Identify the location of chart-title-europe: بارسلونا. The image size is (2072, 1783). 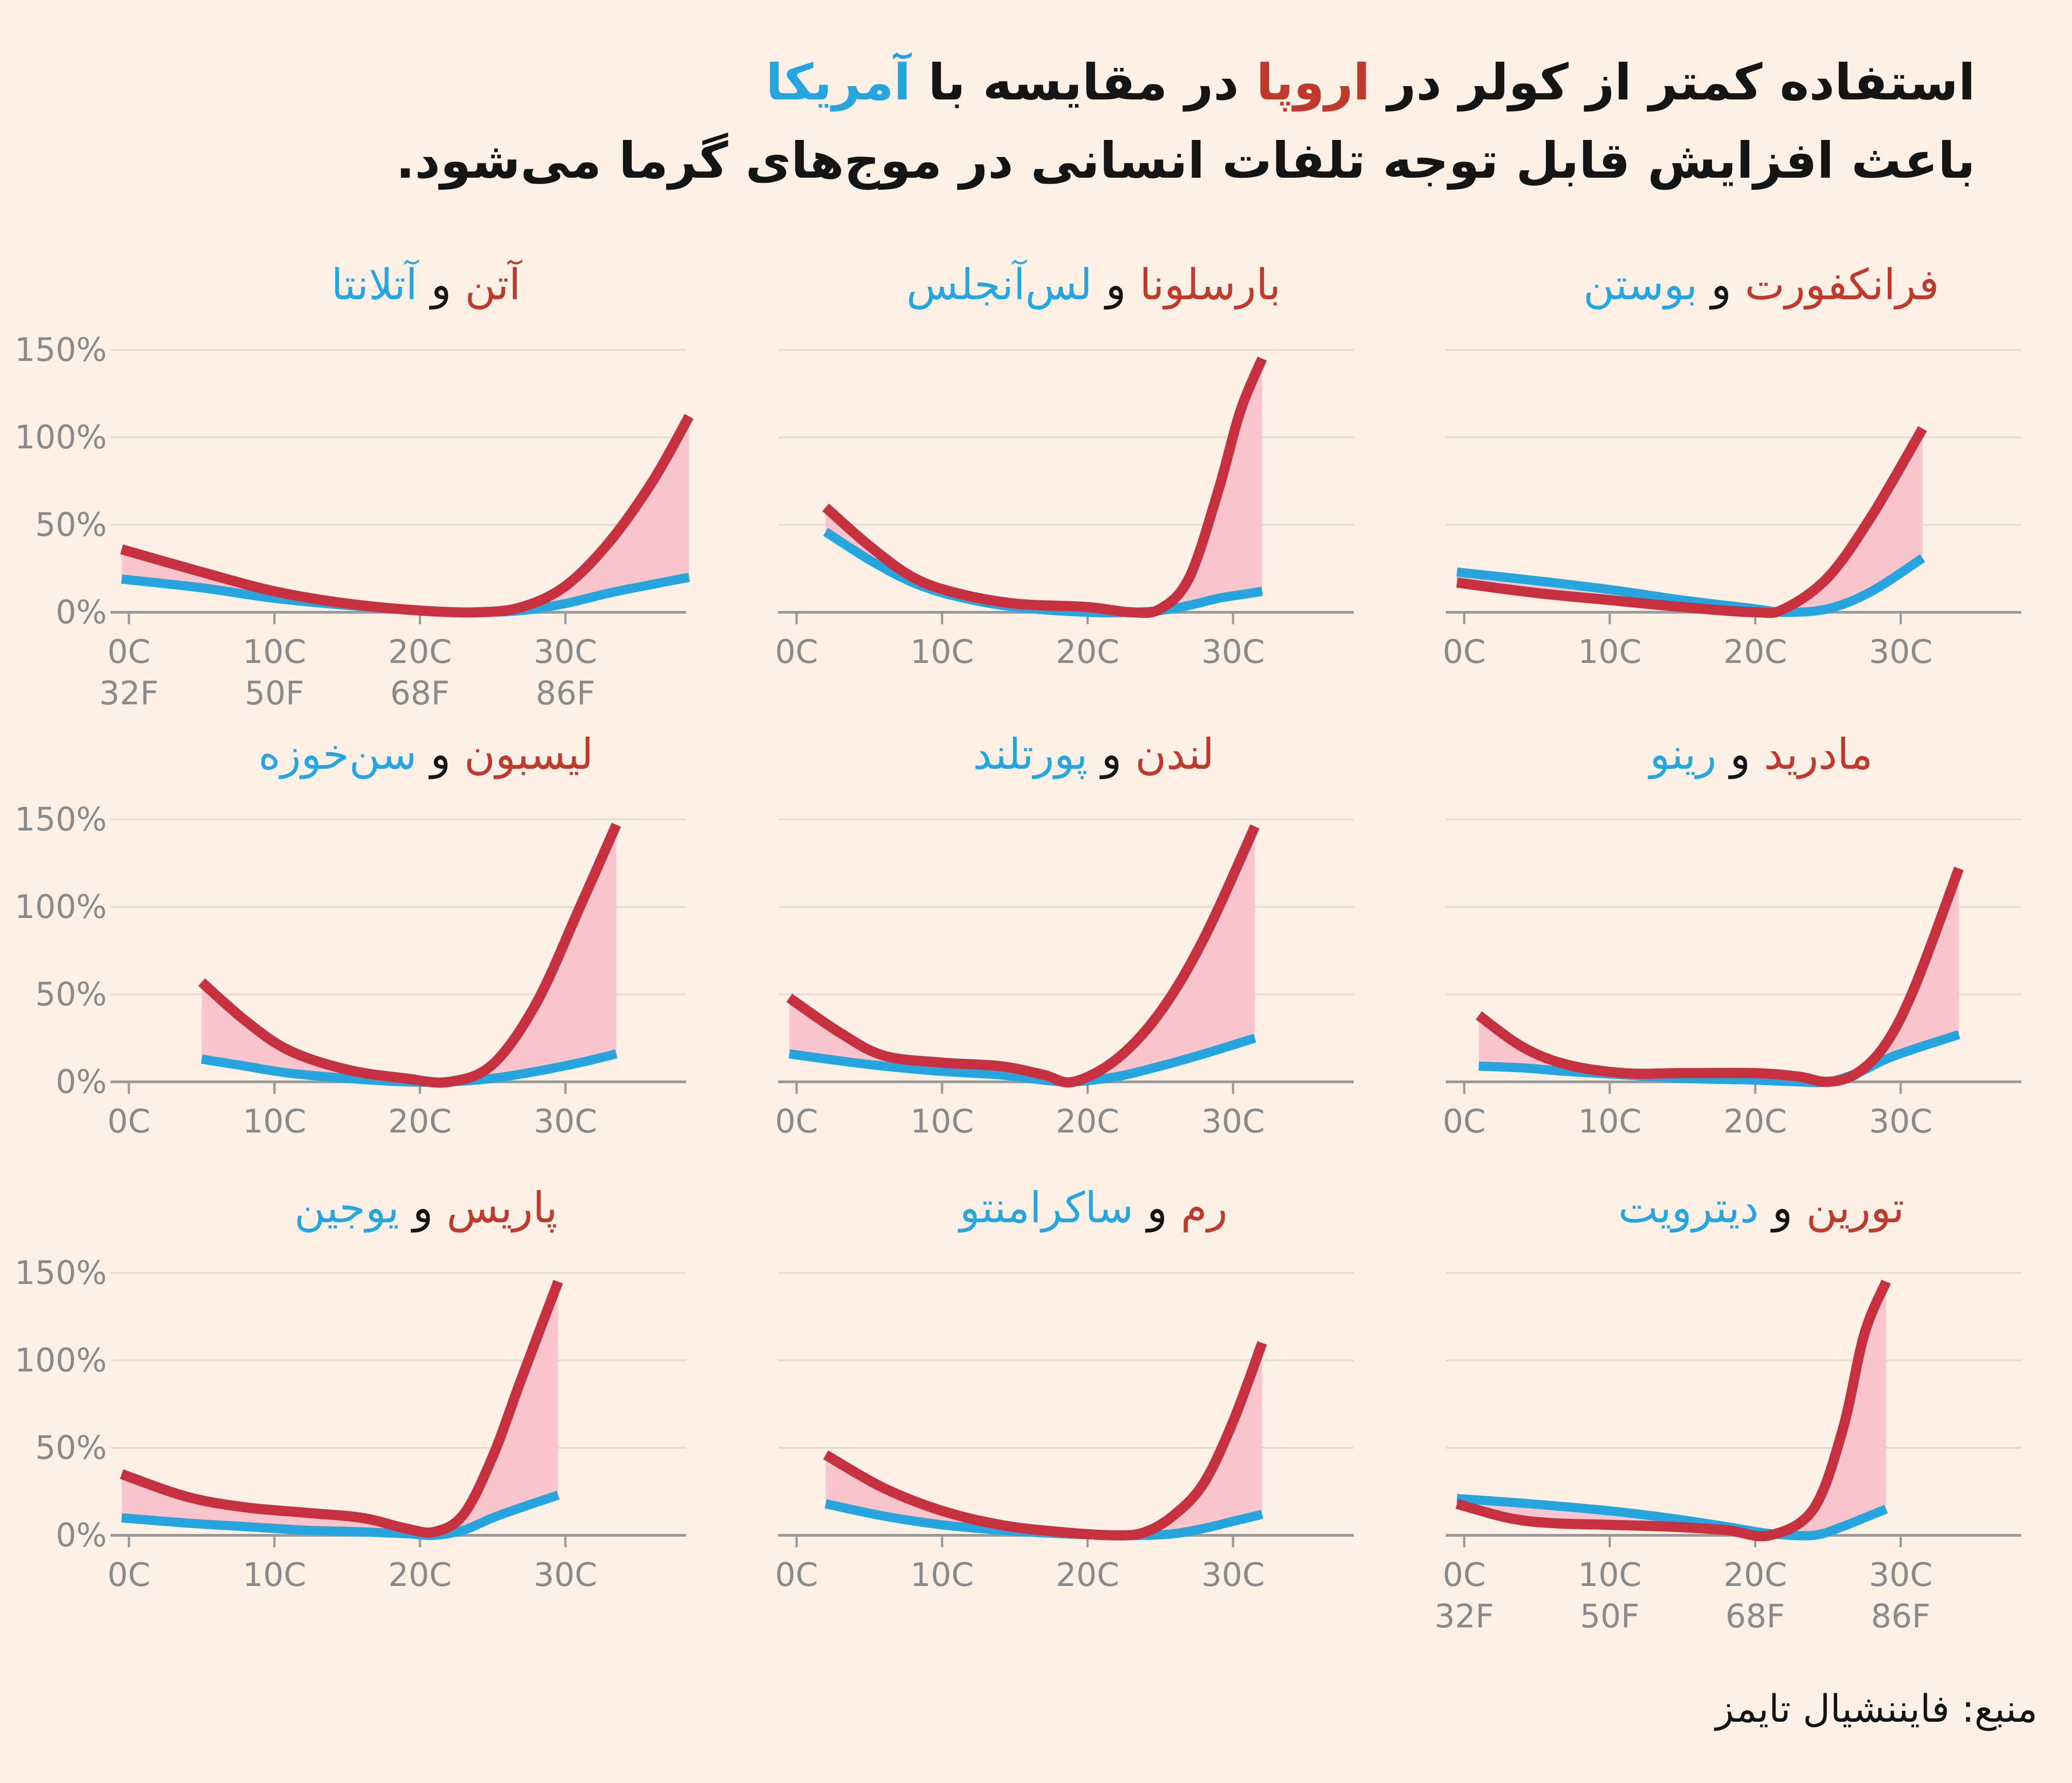
(1210, 285).